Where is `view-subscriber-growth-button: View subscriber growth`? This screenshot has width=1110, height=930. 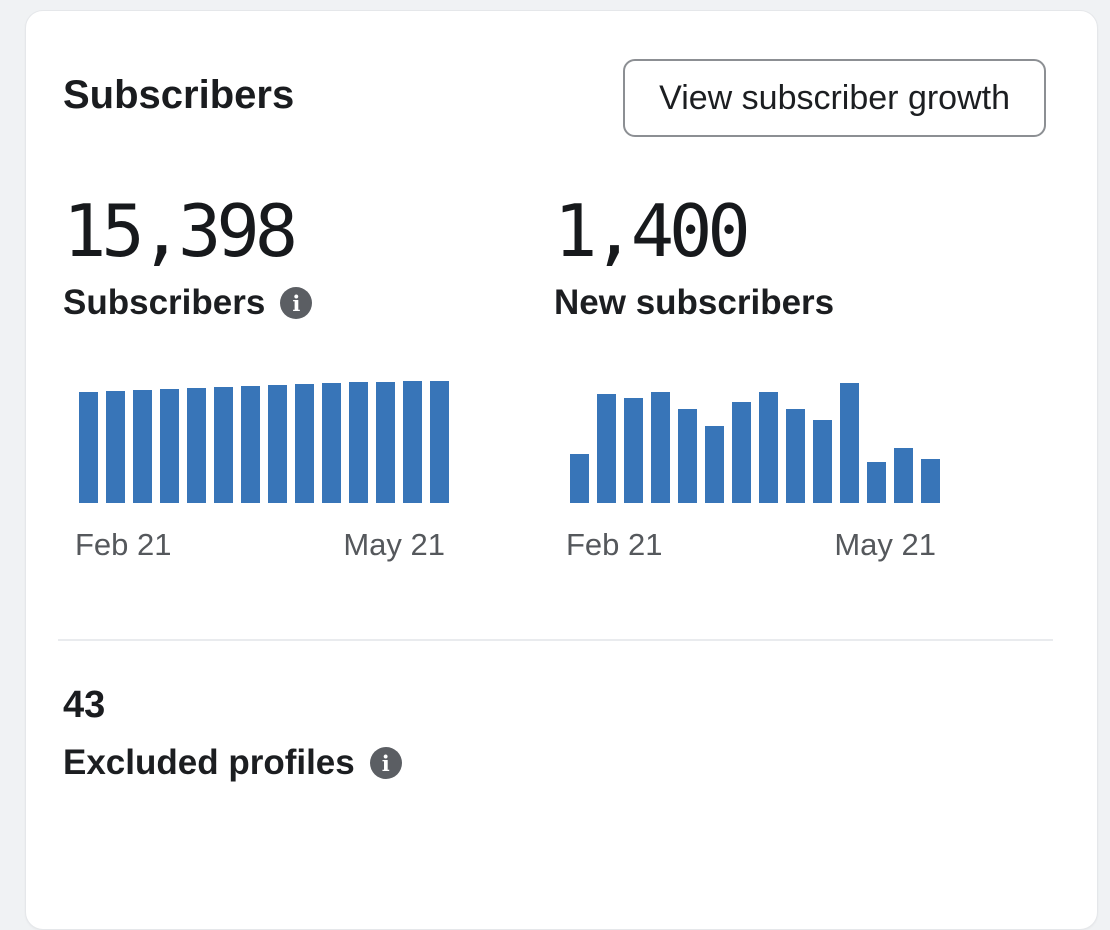
view-subscriber-growth-button: View subscriber growth is located at coordinates (834, 98).